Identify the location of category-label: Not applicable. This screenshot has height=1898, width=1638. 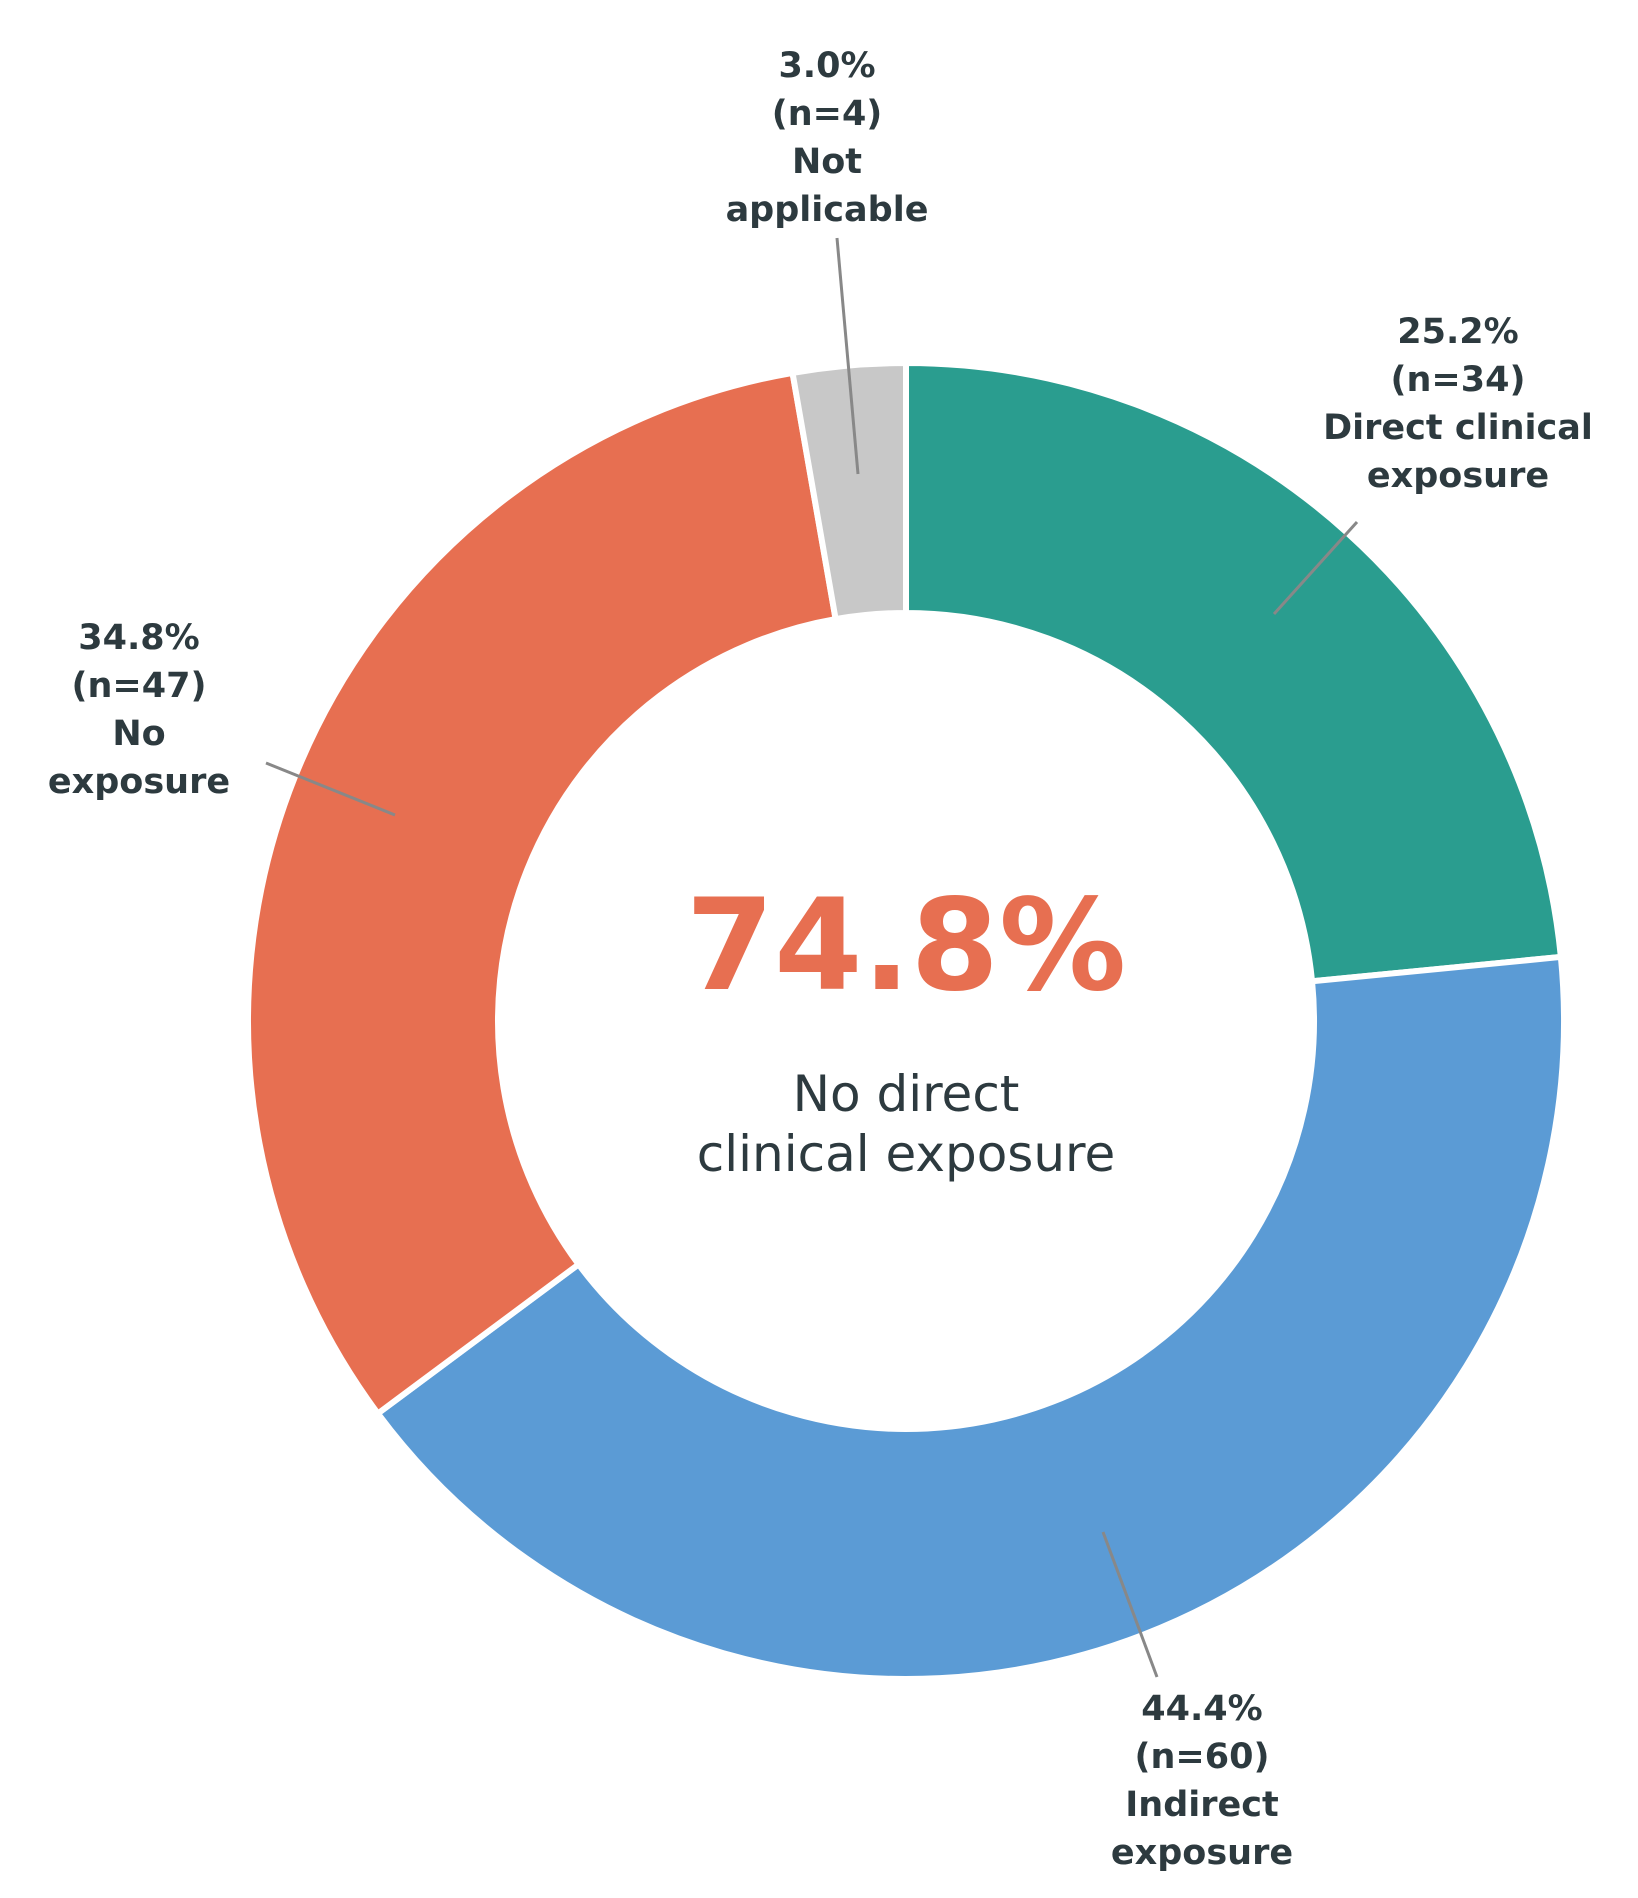
(827, 186).